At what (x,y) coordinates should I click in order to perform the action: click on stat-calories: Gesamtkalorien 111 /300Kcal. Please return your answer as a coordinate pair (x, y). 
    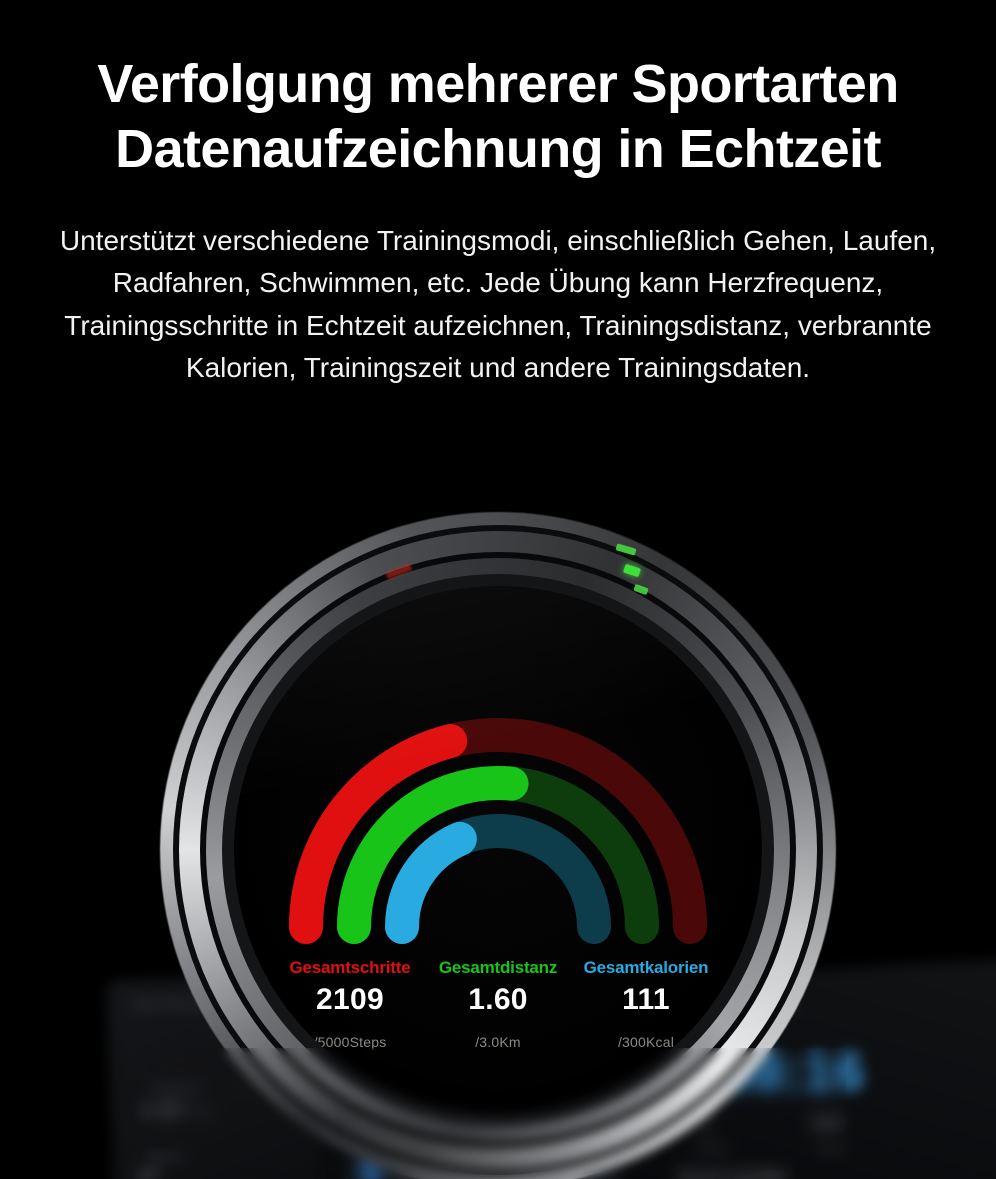
    Looking at the image, I should click on (646, 1004).